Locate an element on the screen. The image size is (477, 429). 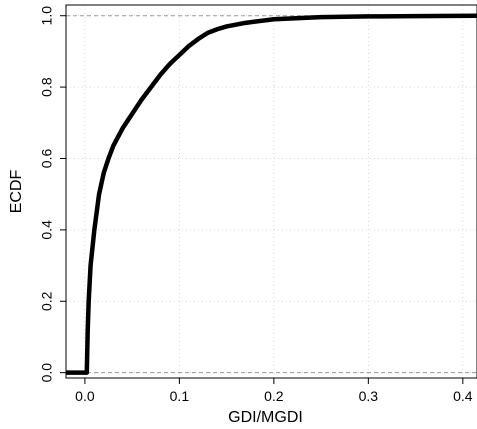
y-tick-label-3: 0.6 is located at coordinates (47, 159).